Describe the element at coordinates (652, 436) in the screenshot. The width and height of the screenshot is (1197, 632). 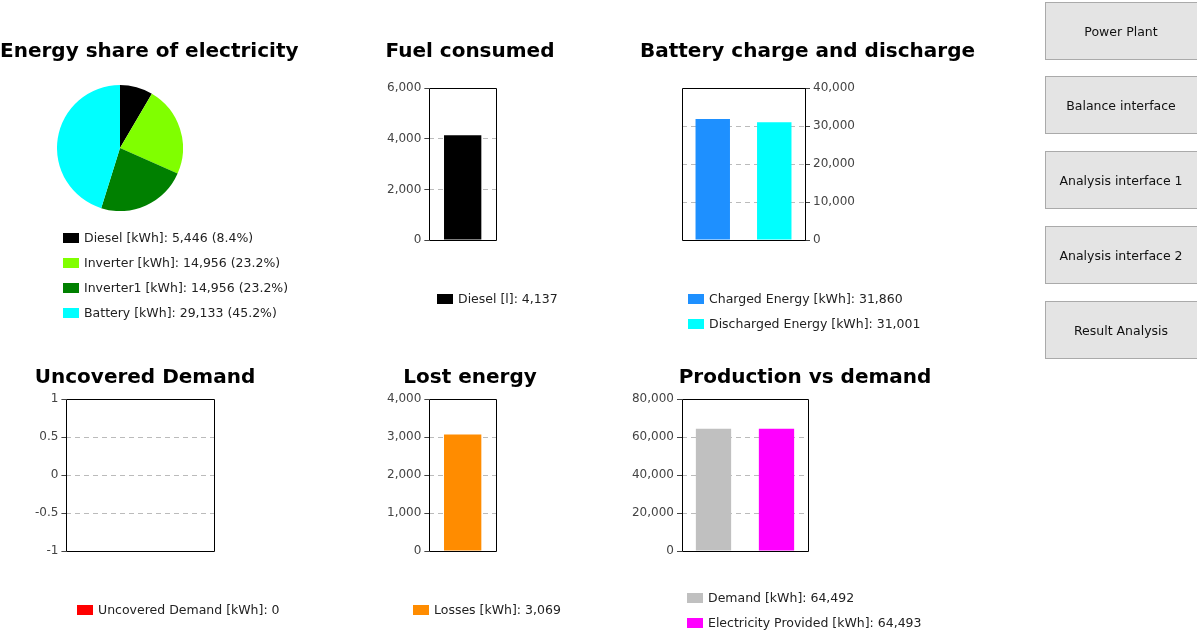
I see `y-tick-label: 60,000` at that location.